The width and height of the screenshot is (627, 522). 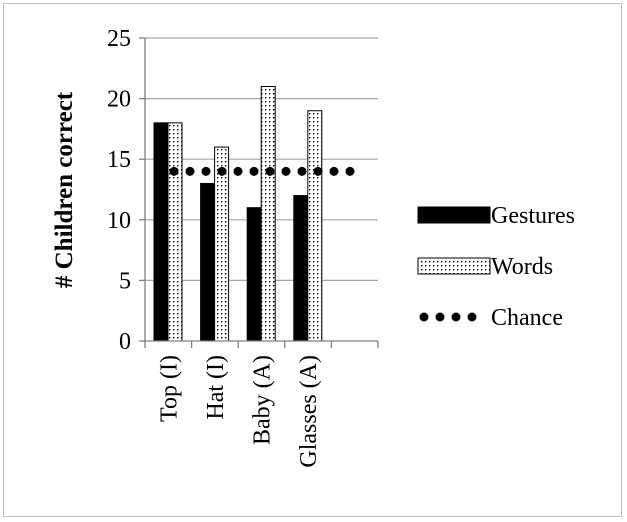 I want to click on legend: Gestures Words Chance, so click(x=496, y=267).